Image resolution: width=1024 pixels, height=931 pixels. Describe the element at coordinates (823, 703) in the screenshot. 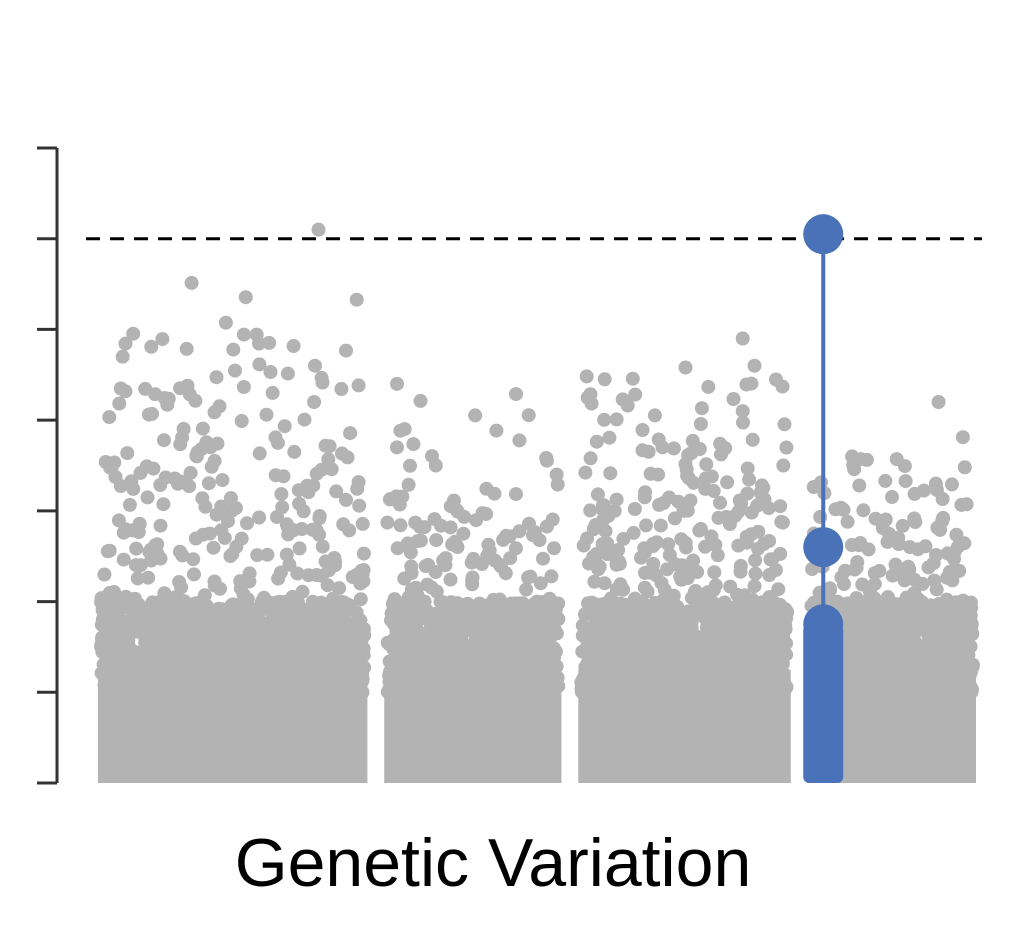

I see `highlight-column` at that location.